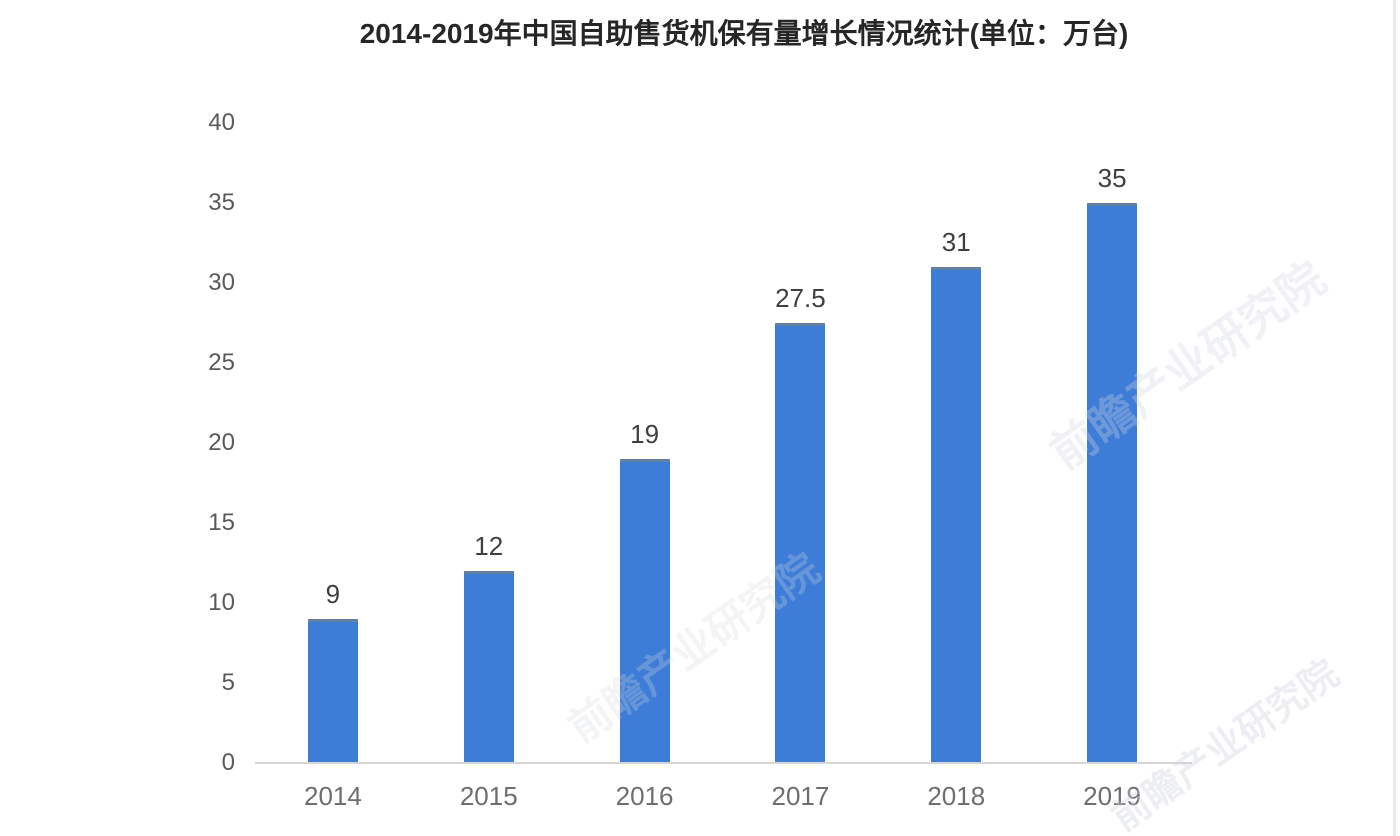 This screenshot has height=836, width=1400. What do you see at coordinates (488, 667) in the screenshot?
I see `bar-2015` at bounding box center [488, 667].